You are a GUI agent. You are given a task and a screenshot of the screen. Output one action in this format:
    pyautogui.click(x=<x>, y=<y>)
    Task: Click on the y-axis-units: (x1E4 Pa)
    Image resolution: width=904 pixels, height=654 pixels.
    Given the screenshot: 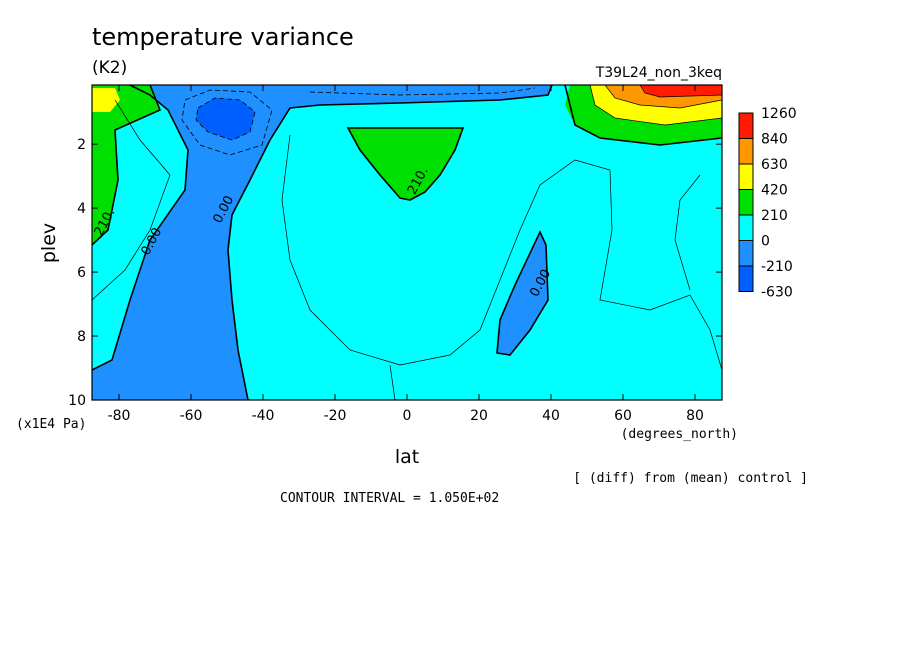 What is the action you would take?
    pyautogui.click(x=51, y=424)
    